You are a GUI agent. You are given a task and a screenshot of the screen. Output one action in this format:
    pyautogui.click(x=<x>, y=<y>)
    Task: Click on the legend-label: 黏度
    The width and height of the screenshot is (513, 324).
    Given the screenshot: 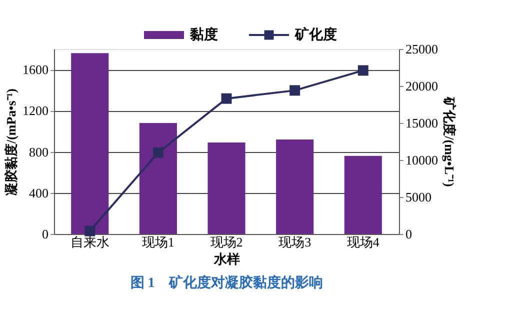 What is the action you would take?
    pyautogui.click(x=203, y=34)
    